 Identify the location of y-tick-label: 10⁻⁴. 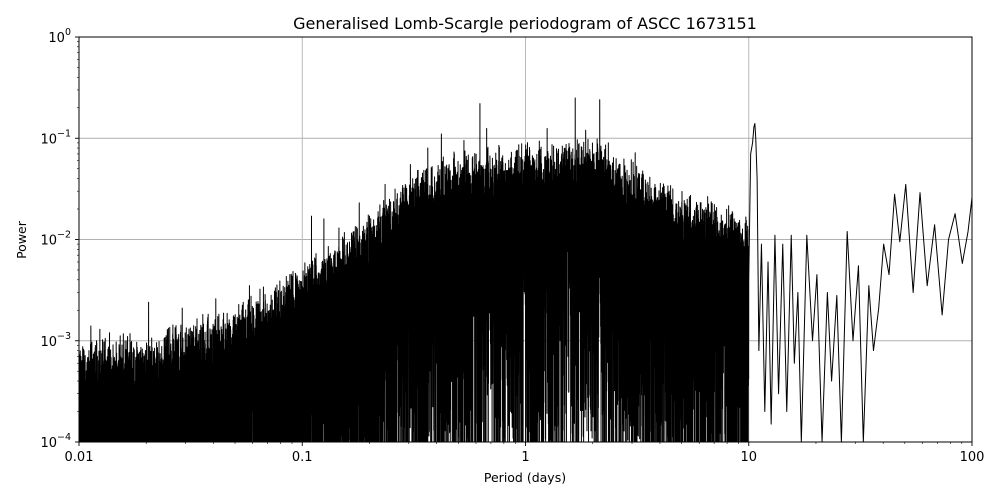
(55, 441).